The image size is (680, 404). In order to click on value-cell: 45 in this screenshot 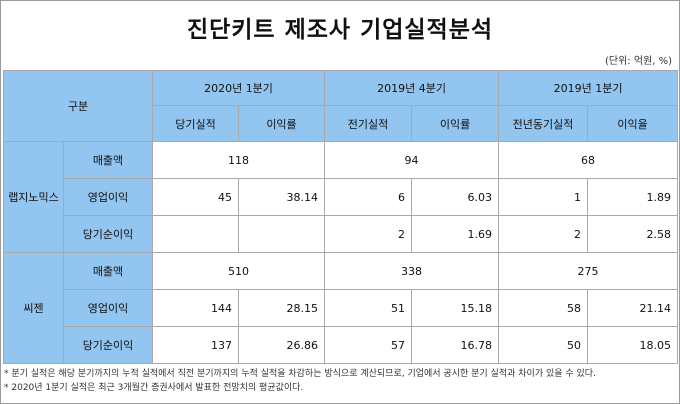, I will do `click(195, 197)`.